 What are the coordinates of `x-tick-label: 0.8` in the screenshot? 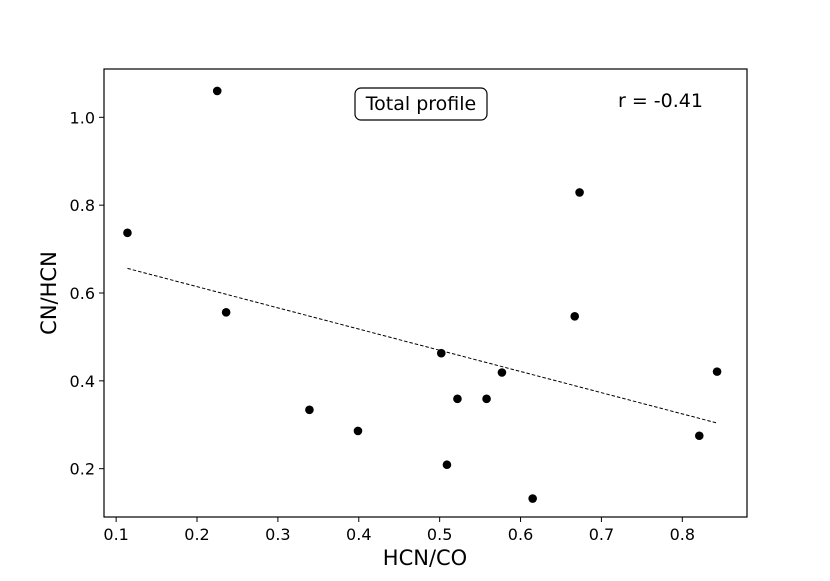 It's located at (682, 534).